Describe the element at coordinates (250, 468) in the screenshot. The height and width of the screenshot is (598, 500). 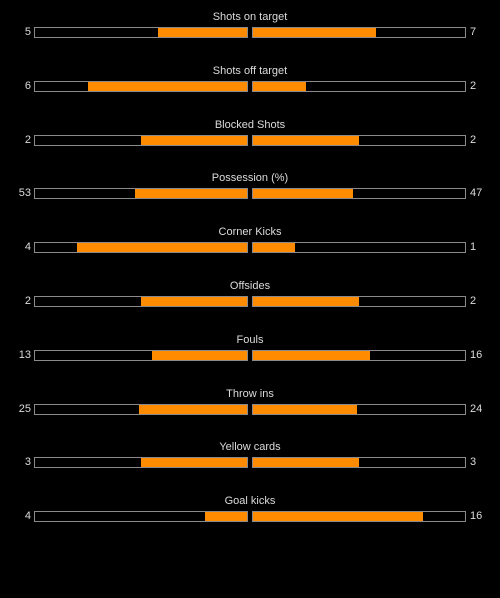
I see `stat-row-yellow-cards: Yellow cards 3 3` at that location.